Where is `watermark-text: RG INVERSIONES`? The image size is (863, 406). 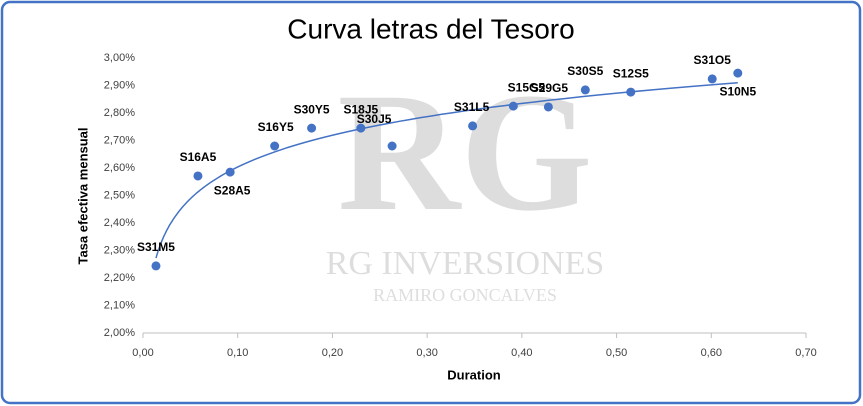
watermark-text: RG INVERSIONES is located at coordinates (465, 263).